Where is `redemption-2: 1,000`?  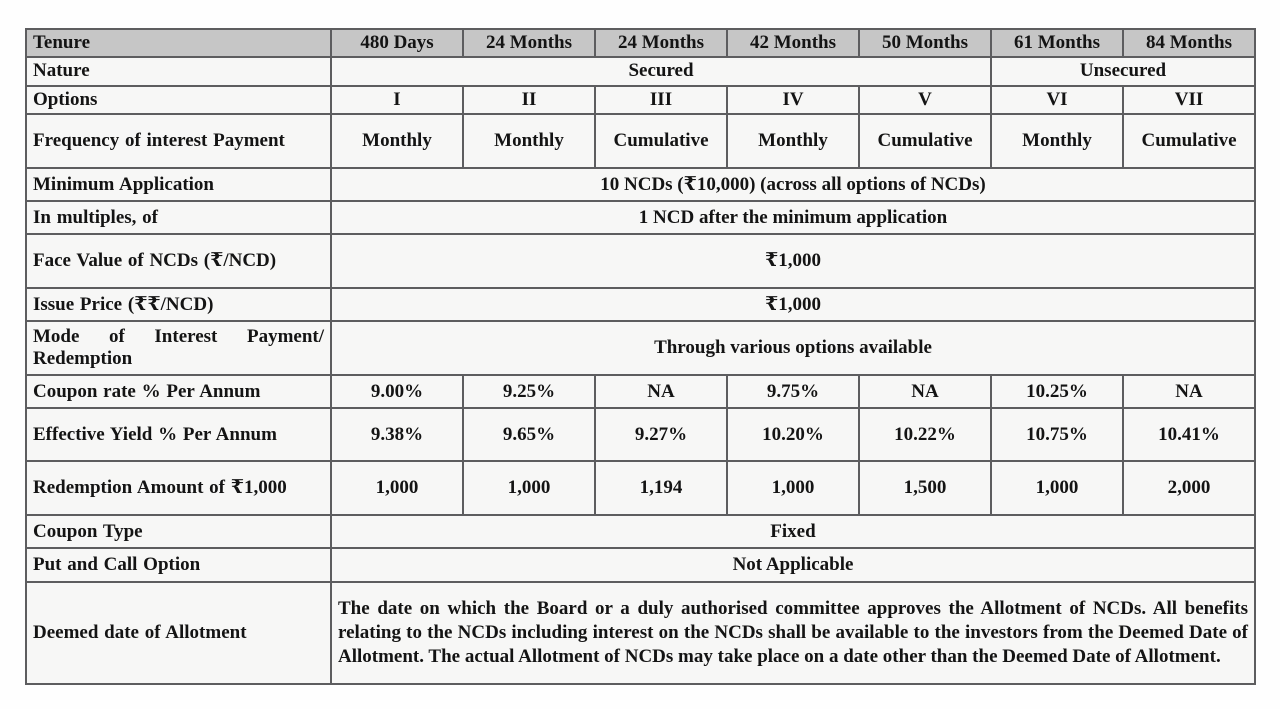
redemption-2: 1,000 is located at coordinates (529, 488).